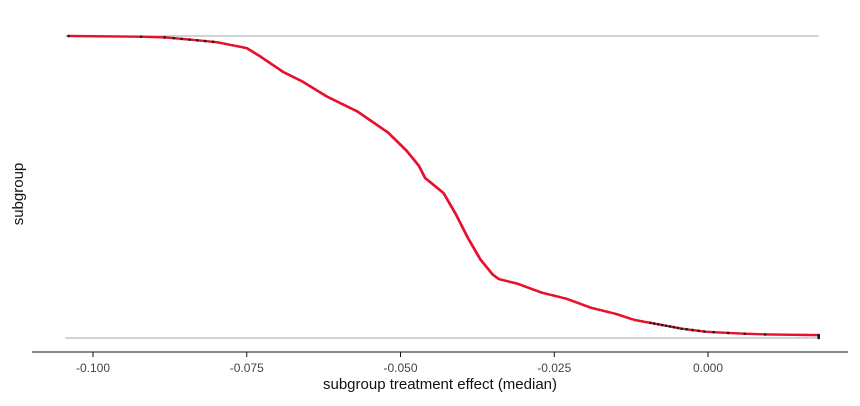 The image size is (860, 406). Describe the element at coordinates (440, 363) in the screenshot. I see `x-axis: -0.100 -0.075 -0.050 -0.025 0.000` at that location.